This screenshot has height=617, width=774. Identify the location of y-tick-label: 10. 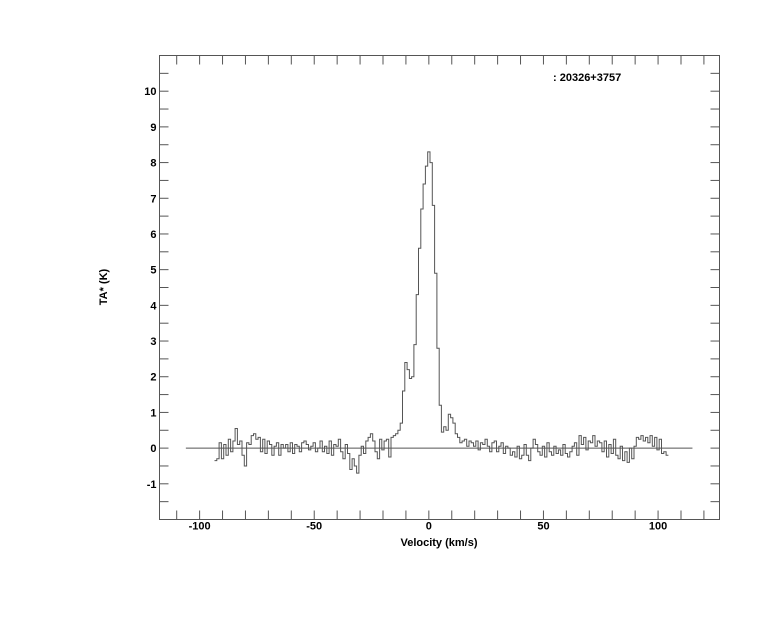
(150, 92).